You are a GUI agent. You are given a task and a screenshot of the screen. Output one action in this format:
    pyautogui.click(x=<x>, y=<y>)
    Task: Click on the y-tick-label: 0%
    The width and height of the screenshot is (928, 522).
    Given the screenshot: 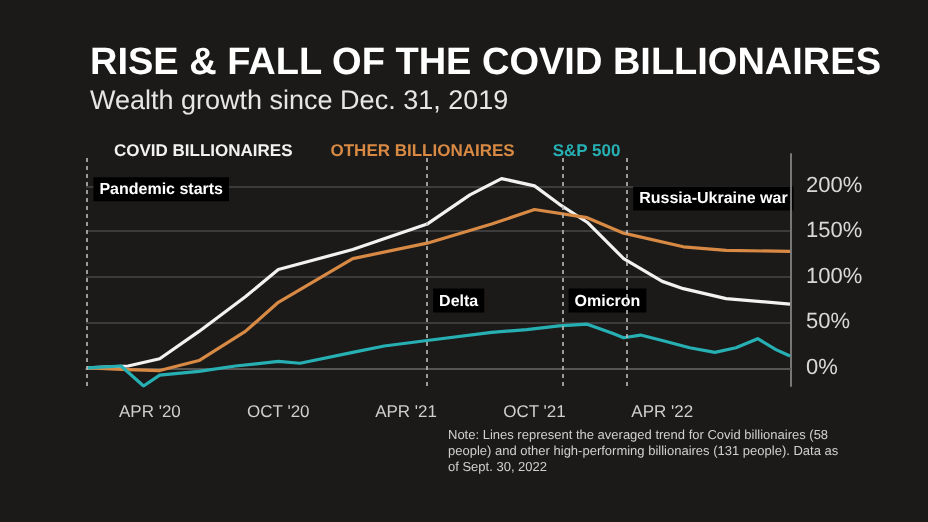 What is the action you would take?
    pyautogui.click(x=822, y=367)
    